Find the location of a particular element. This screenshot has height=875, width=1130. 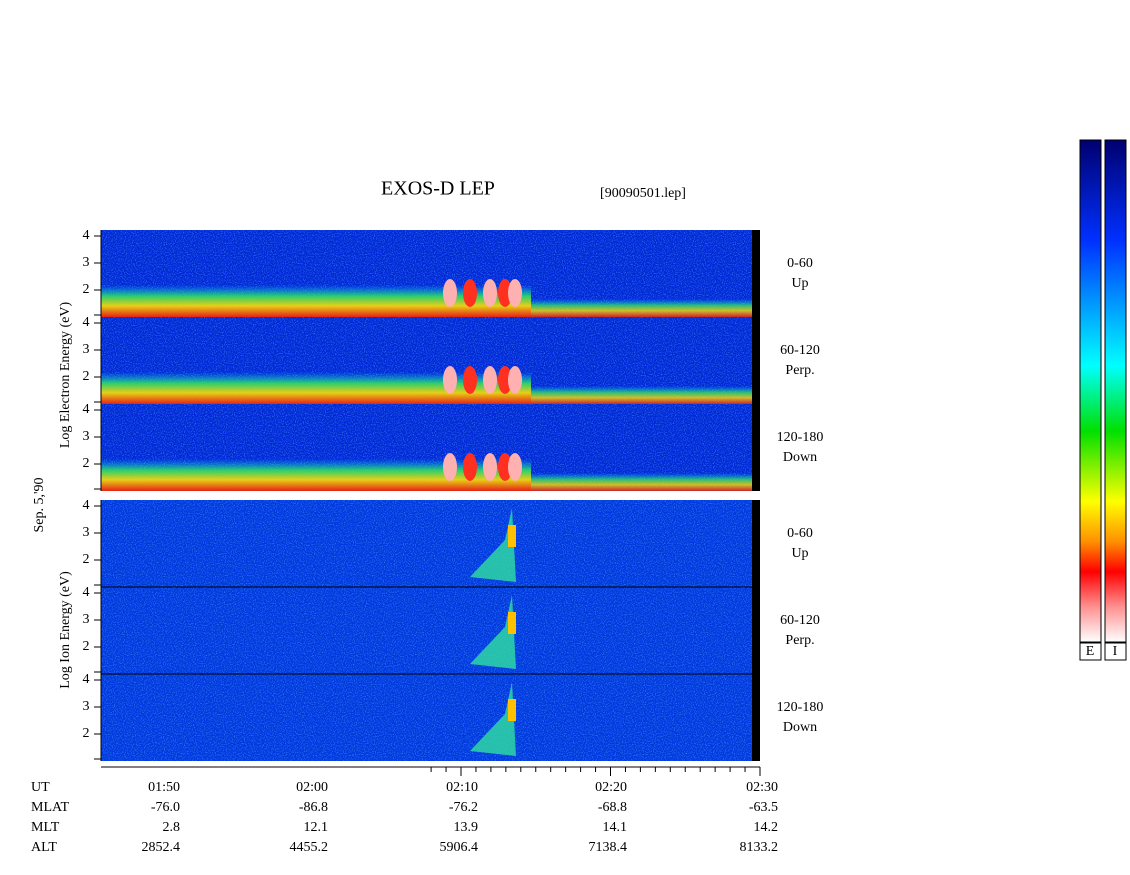

ion-axis-label: Log Ion Energy (eV) is located at coordinates (65, 630).